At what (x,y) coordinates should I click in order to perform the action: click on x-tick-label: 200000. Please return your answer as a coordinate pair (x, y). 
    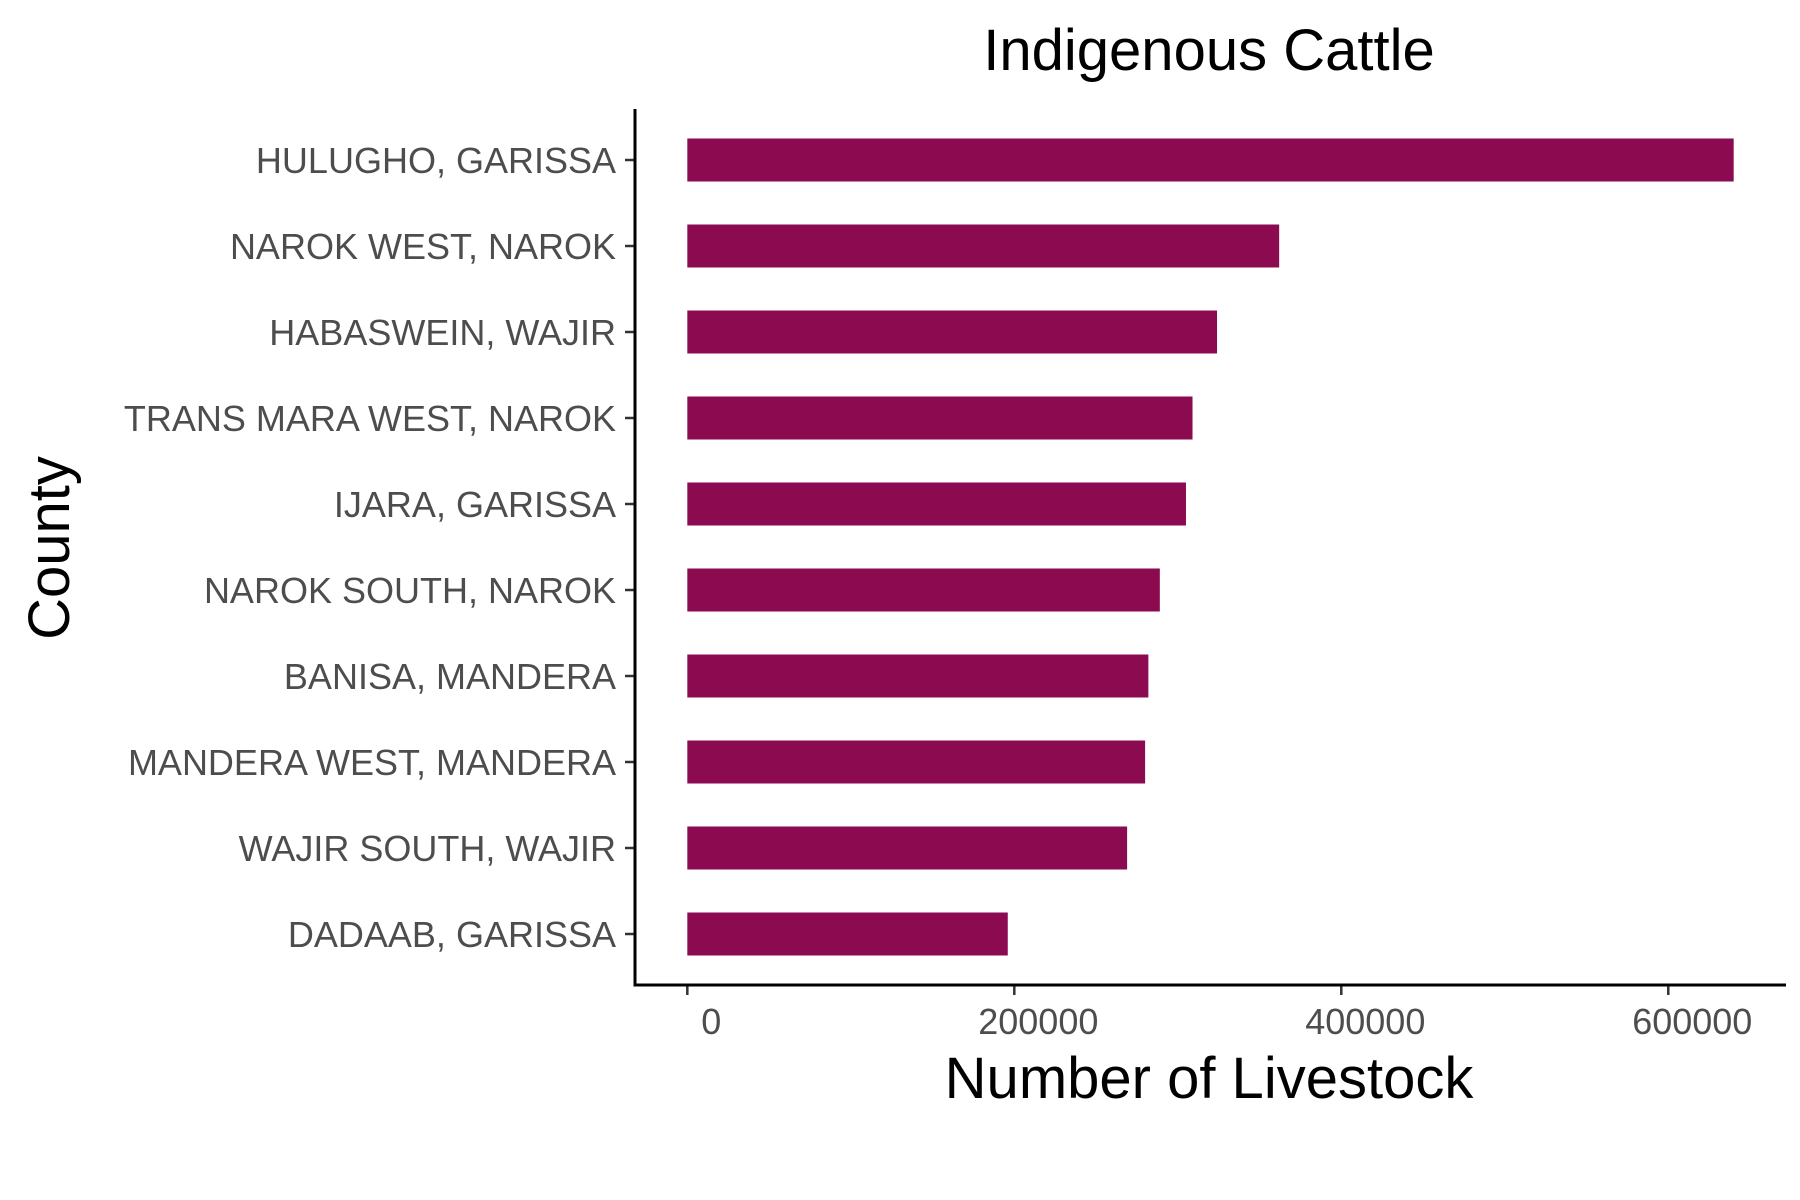
    Looking at the image, I should click on (1038, 1021).